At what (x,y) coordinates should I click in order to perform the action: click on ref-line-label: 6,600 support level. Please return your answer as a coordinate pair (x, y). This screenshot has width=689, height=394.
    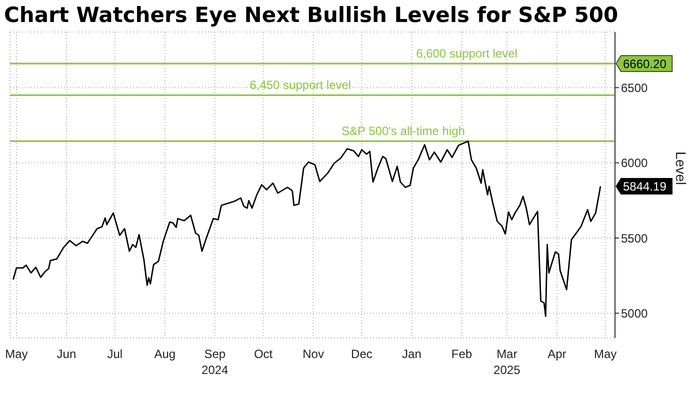
    Looking at the image, I should click on (467, 53).